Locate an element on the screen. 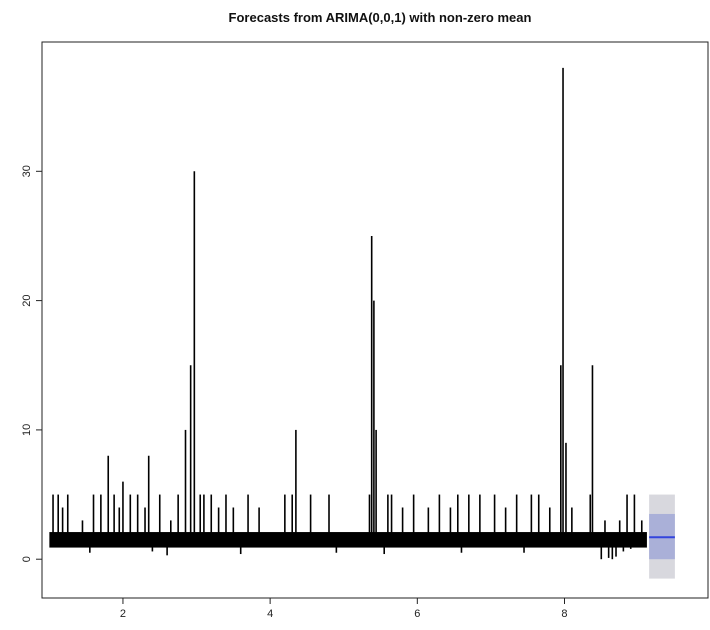 The width and height of the screenshot is (710, 630). y-tick-label: 20 is located at coordinates (27, 300).